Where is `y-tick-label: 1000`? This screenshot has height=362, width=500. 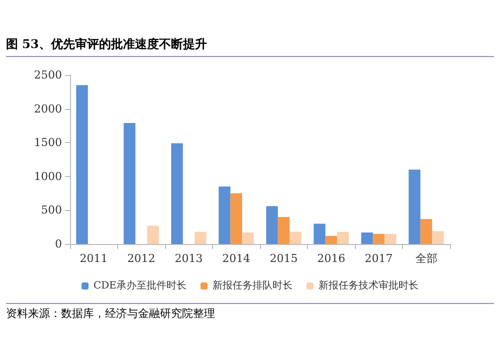
y-tick-label: 1000 is located at coordinates (48, 176).